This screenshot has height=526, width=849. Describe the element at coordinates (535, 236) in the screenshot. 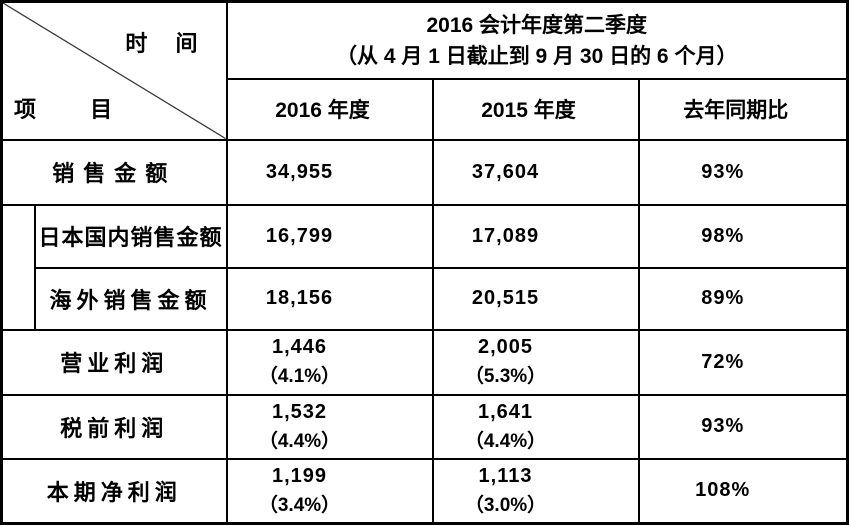

I see `value-2015: 17,089` at that location.